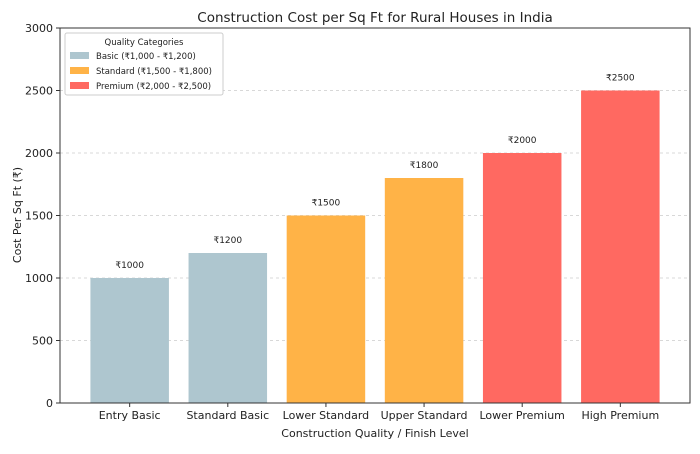  I want to click on bar-lower-standard, so click(326, 309).